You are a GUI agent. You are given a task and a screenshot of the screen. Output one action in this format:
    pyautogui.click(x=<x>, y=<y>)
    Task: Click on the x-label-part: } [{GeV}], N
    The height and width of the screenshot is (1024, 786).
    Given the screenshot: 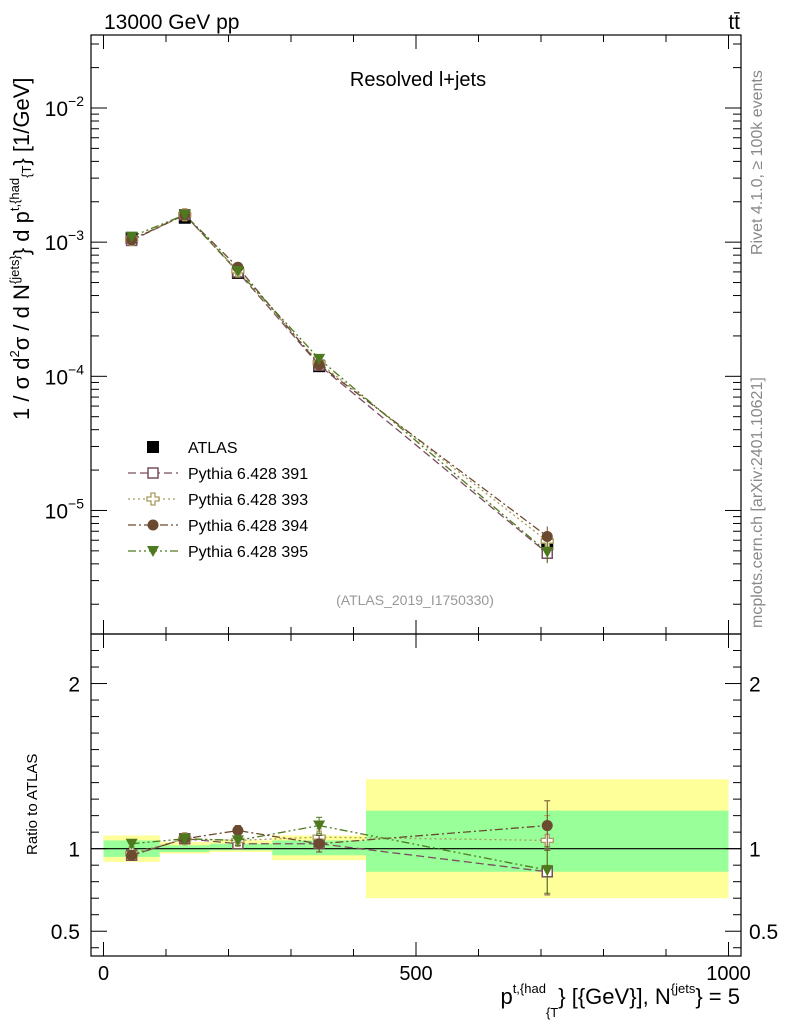 What is the action you would take?
    pyautogui.click(x=614, y=996)
    